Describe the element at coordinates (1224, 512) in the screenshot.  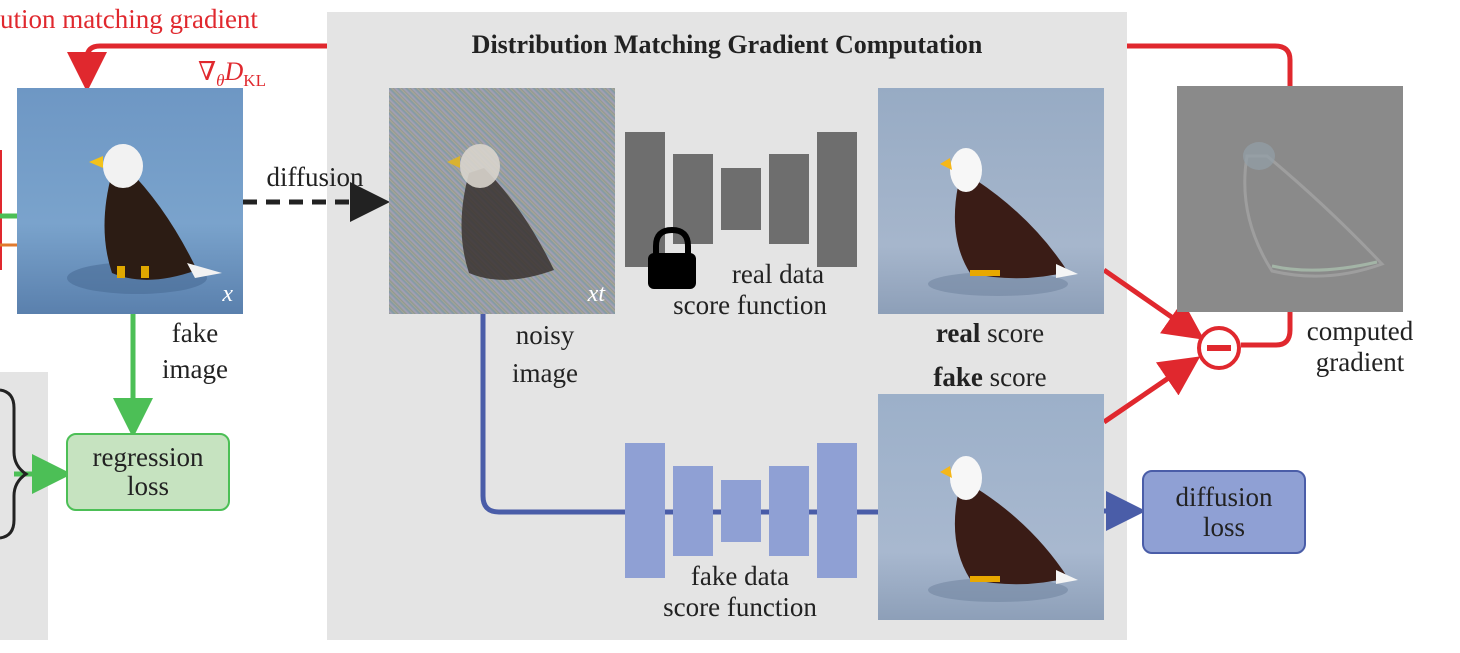
I see `diffusion-loss-box: diffusion loss` at that location.